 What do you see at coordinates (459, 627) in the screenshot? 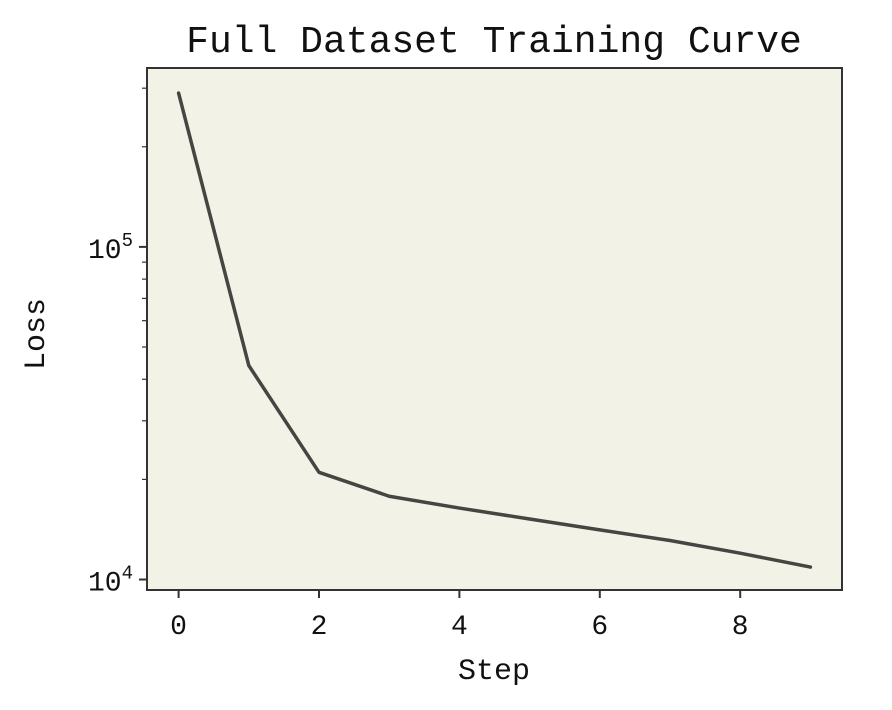
I see `x-tick-label: 4` at bounding box center [459, 627].